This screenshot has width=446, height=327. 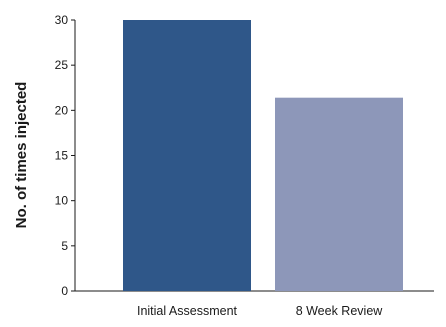 I want to click on y-axis-title: No. of times injected, so click(x=21, y=155).